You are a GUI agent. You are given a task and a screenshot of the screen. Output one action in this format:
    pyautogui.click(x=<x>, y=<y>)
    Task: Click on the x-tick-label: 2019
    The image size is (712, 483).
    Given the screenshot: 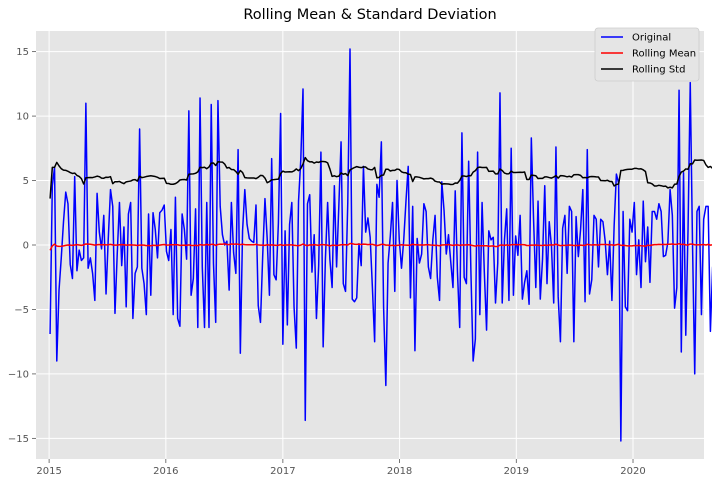 What is the action you would take?
    pyautogui.click(x=516, y=471)
    